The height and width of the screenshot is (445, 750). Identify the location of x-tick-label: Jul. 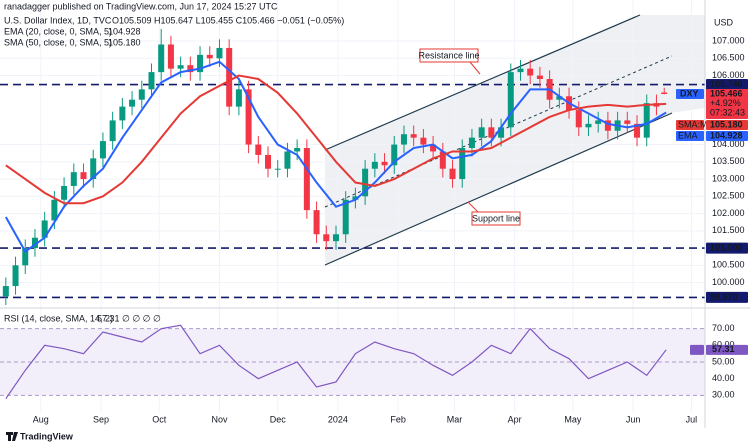
(692, 419).